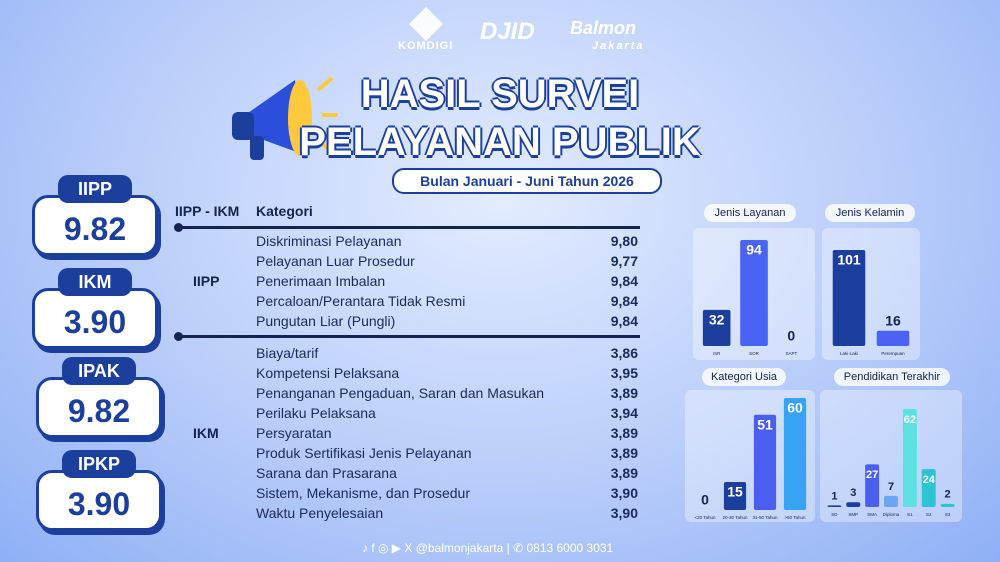 The height and width of the screenshot is (562, 1000). What do you see at coordinates (335, 261) in the screenshot?
I see `category: Pelayanan Luar Prosedur` at bounding box center [335, 261].